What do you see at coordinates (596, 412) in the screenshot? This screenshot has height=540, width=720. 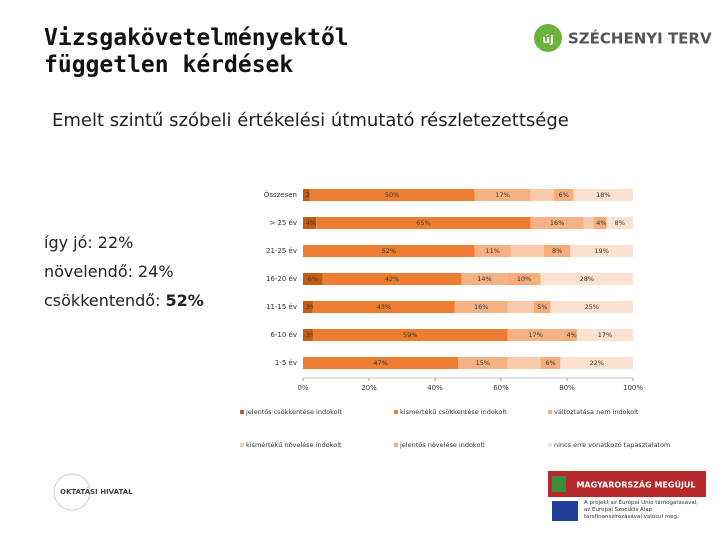 I see `legend-label: változtatása nem indokolt` at bounding box center [596, 412].